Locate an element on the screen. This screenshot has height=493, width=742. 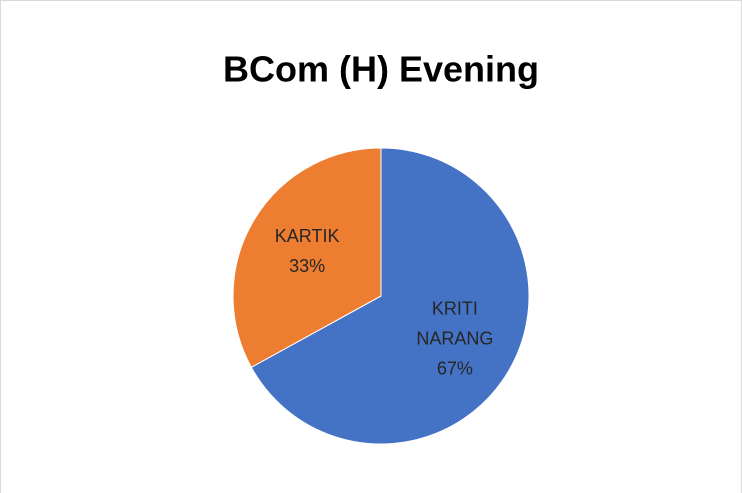
slice-category-label: KRITI NARANG is located at coordinates (454, 323).